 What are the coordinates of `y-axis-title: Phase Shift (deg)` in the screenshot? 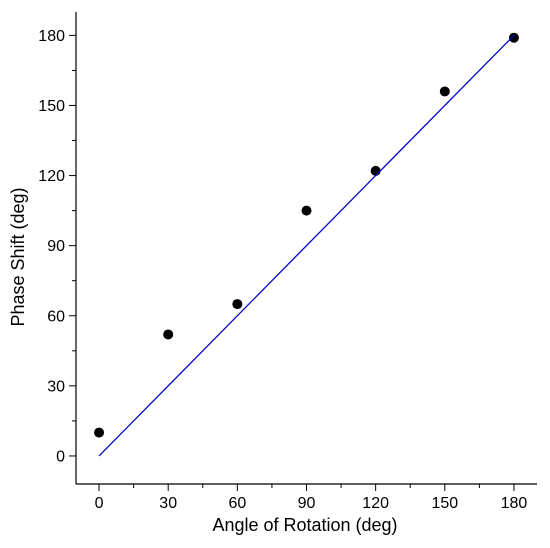 It's located at (18, 256).